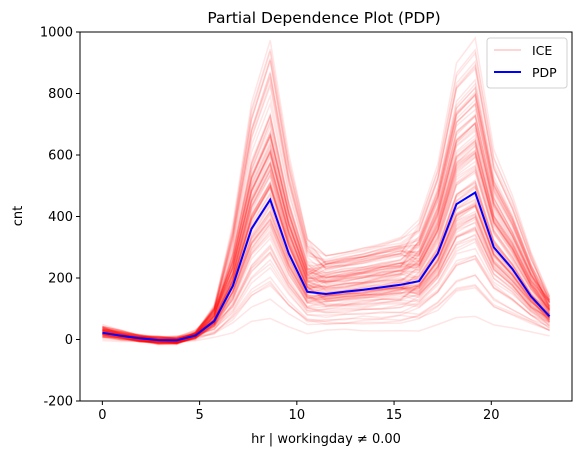 Image resolution: width=583 pixels, height=455 pixels. I want to click on y-tick-label: -200, so click(58, 402).